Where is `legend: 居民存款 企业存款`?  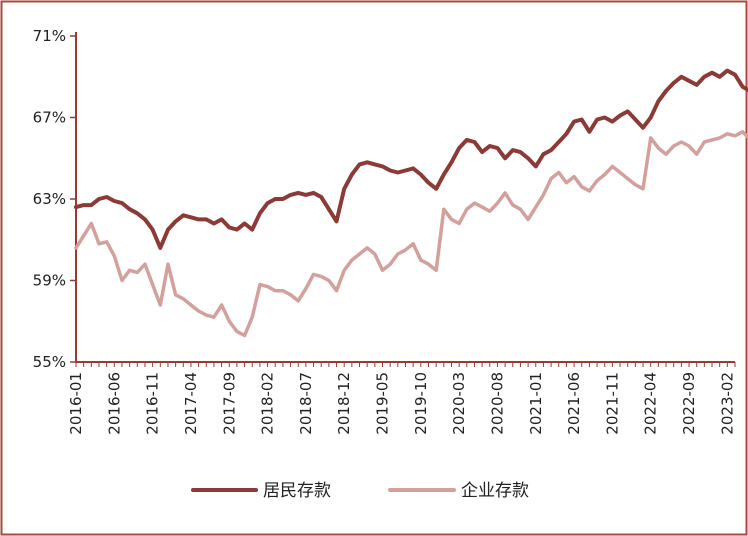 legend: 居民存款 企业存款 is located at coordinates (360, 491).